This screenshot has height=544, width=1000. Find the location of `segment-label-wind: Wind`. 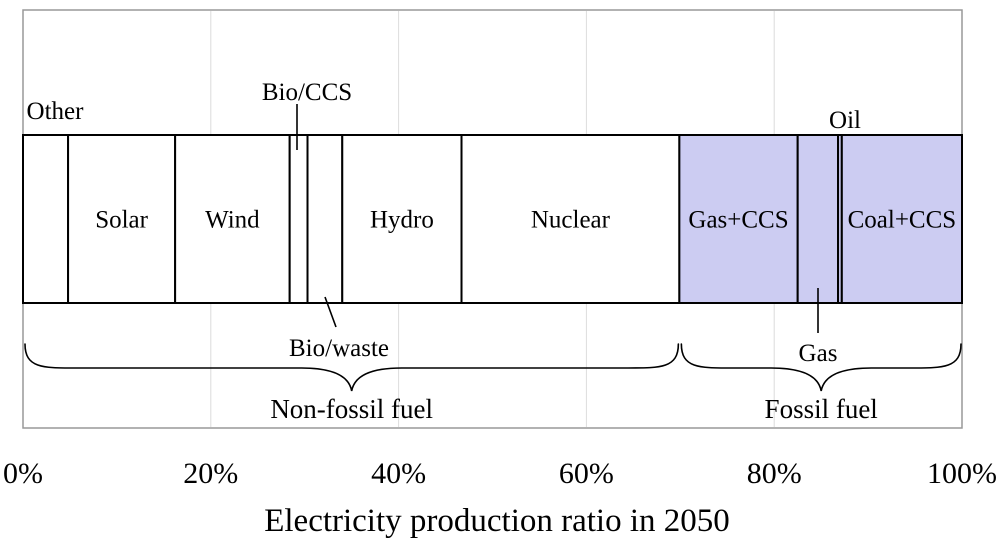

segment-label-wind: Wind is located at coordinates (232, 220).